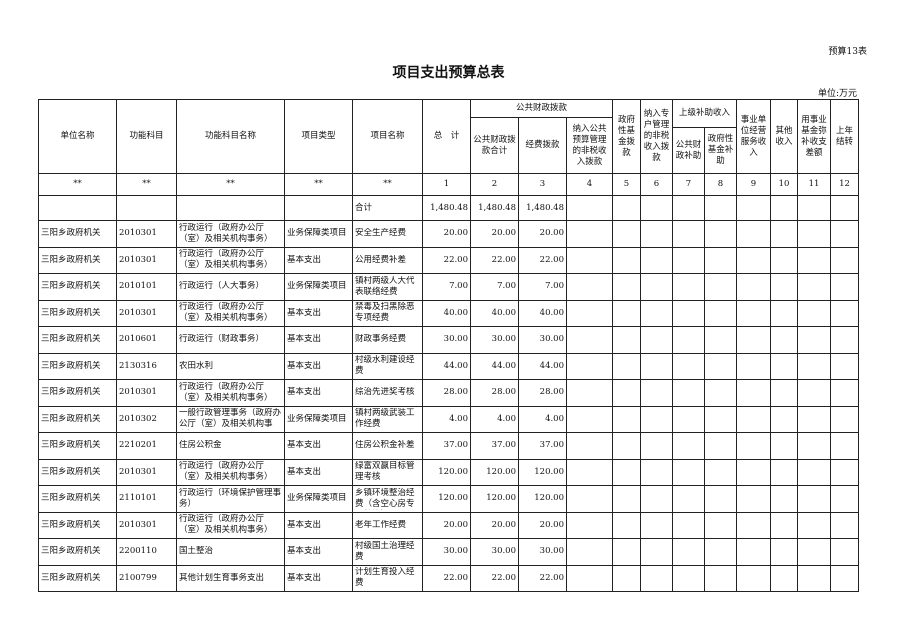 Image resolution: width=897 pixels, height=634 pixels. What do you see at coordinates (455, 312) in the screenshot?
I see `cell-total: 40.00` at bounding box center [455, 312].